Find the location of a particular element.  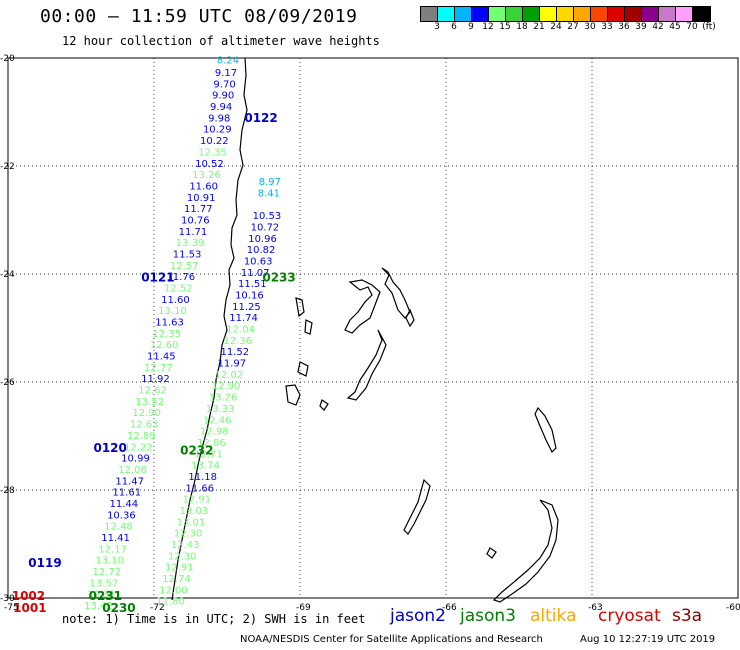

wave-height-value: 11.44 is located at coordinates (124, 504).